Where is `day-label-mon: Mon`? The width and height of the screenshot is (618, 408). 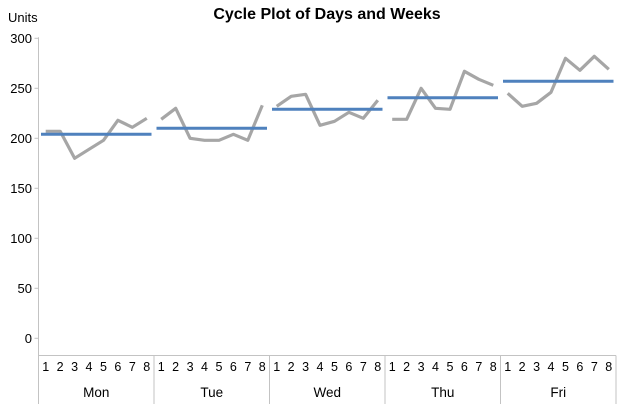 day-label-mon: Mon is located at coordinates (96, 392).